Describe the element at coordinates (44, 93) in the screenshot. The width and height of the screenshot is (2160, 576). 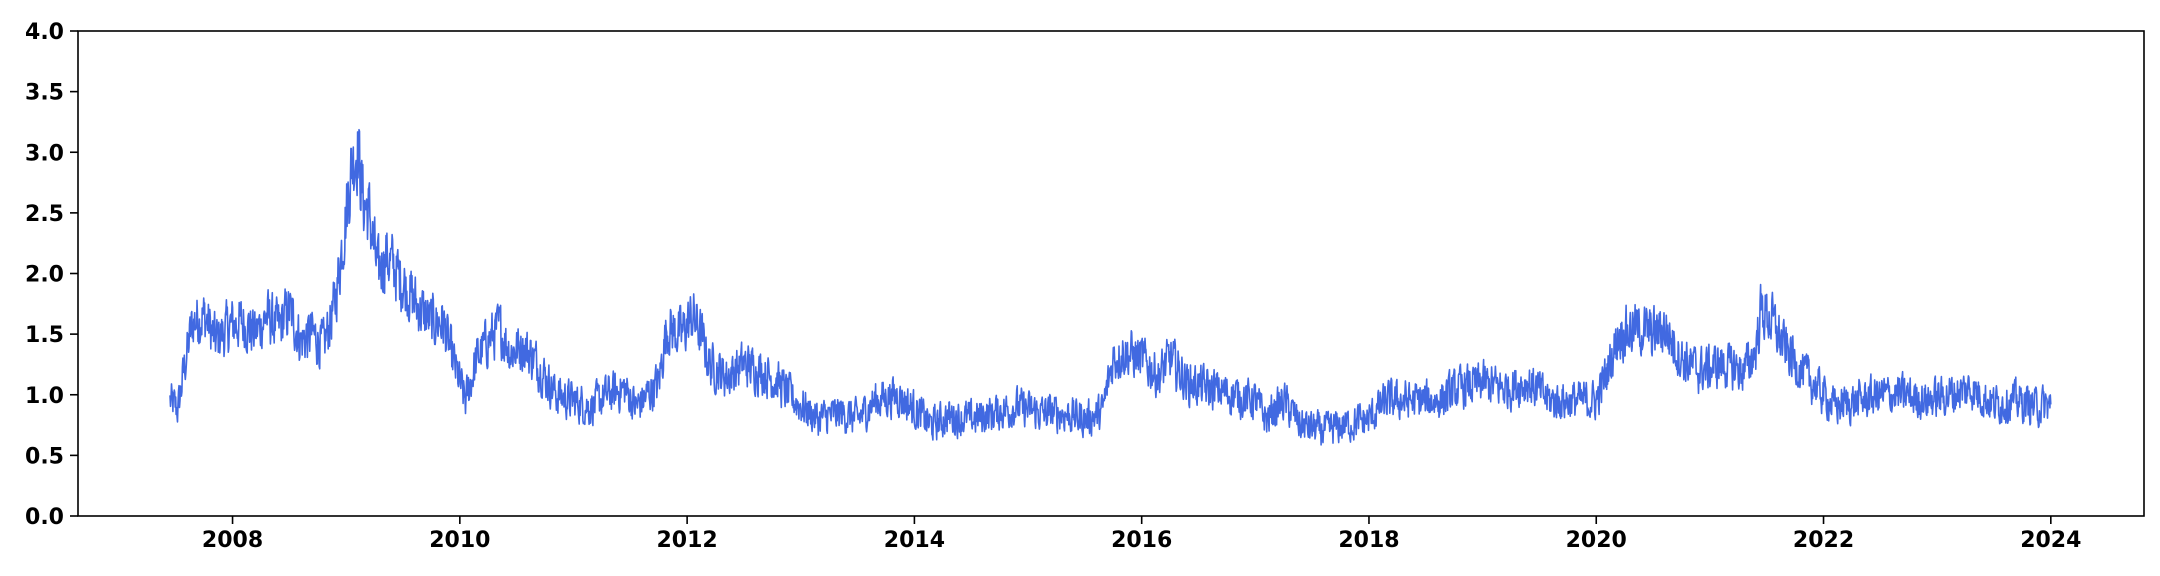
I see `y-tick-label: 3.5` at that location.